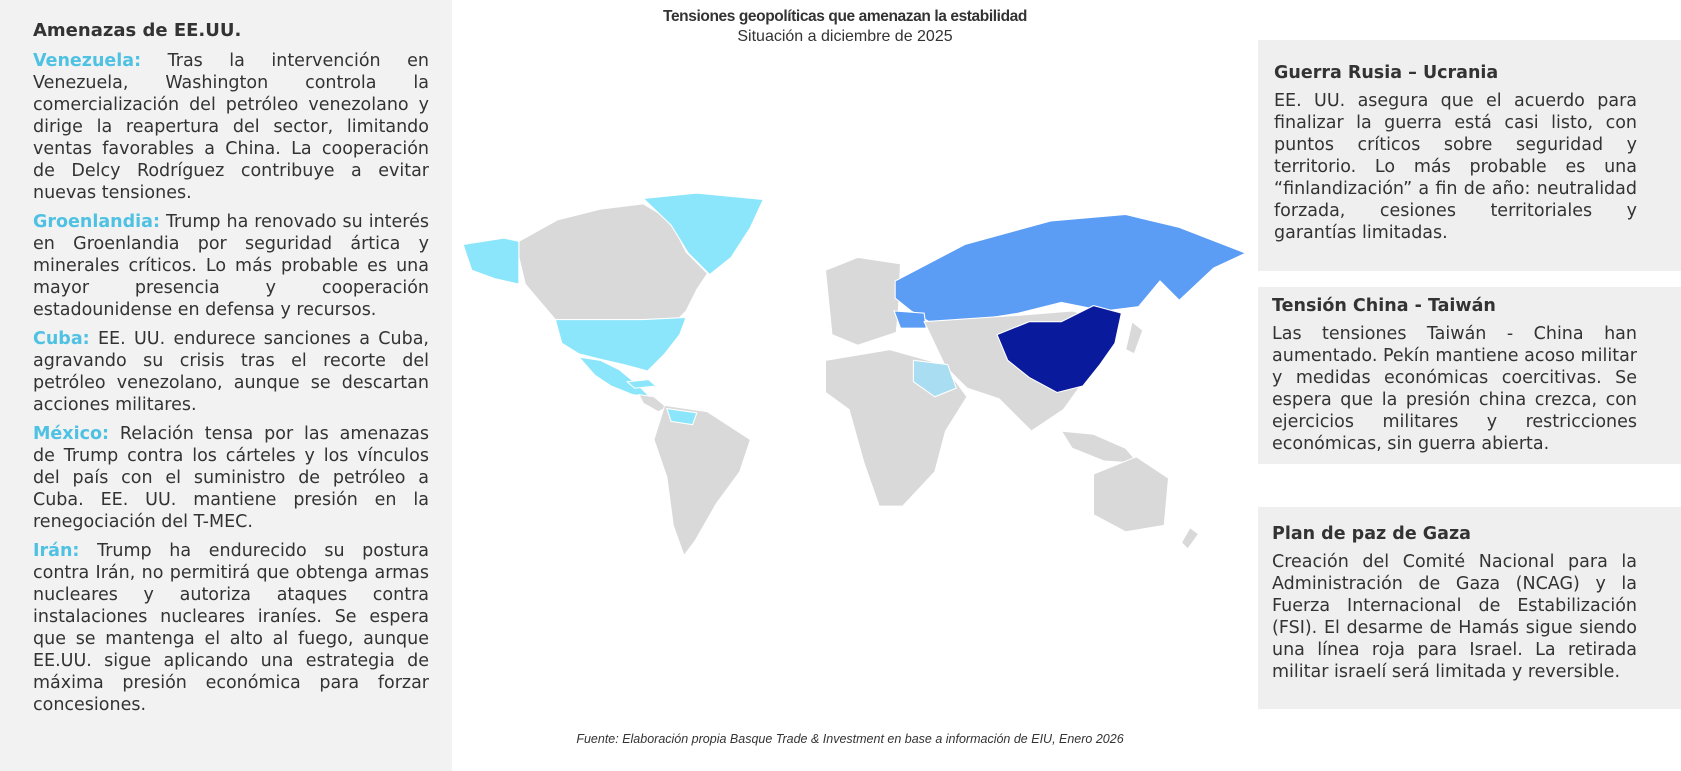 The height and width of the screenshot is (771, 1681). I want to click on russia, so click(1071, 269).